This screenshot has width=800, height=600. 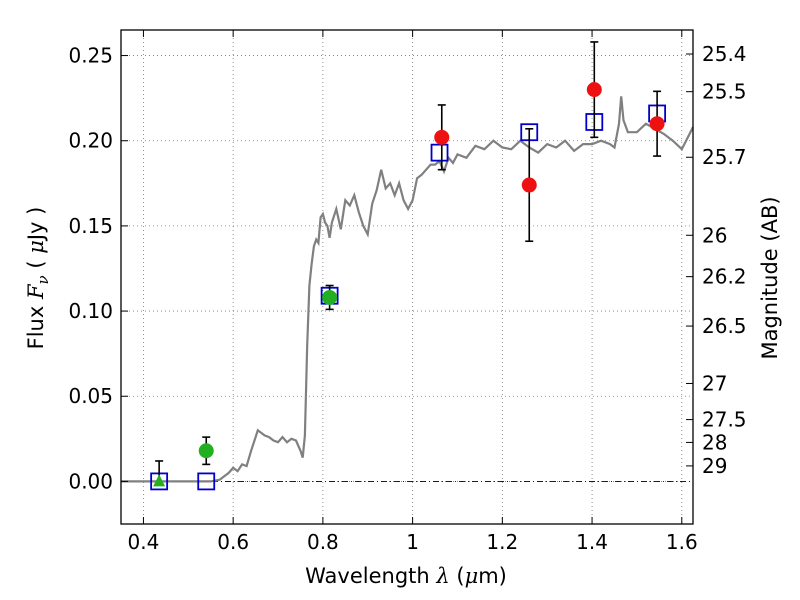 What do you see at coordinates (233, 542) in the screenshot?
I see `x-tick-label: 0.6` at bounding box center [233, 542].